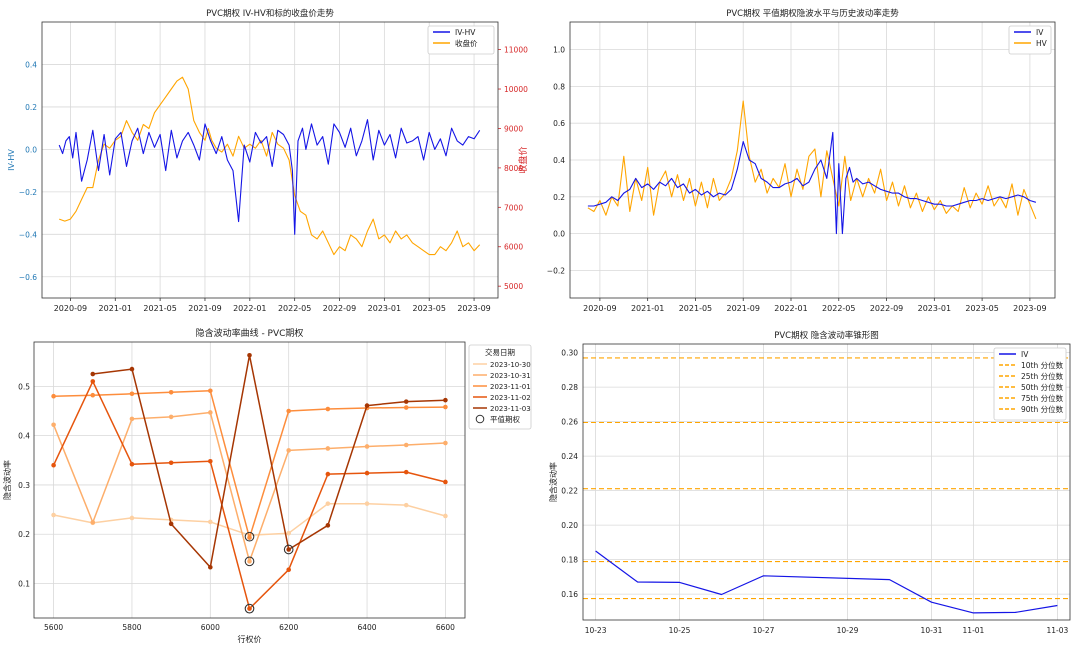 Image resolution: width=1080 pixels, height=646 pixels. I want to click on y-tick-label: 0.6, so click(559, 123).